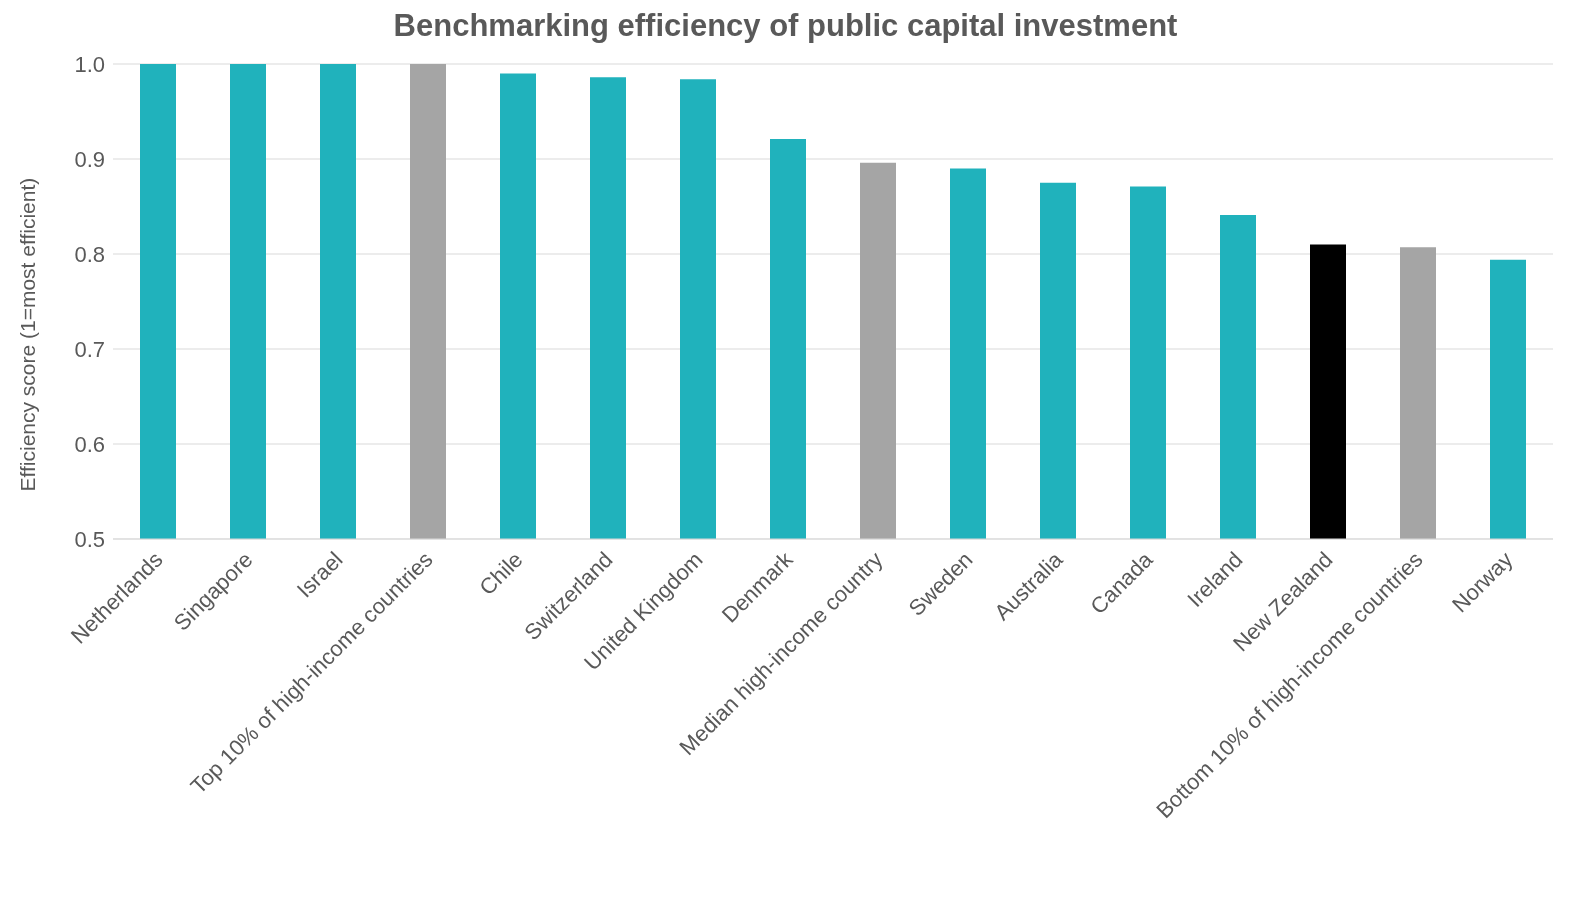 The width and height of the screenshot is (1571, 900). Describe the element at coordinates (89, 349) in the screenshot. I see `y-tick-label: 0.7` at that location.